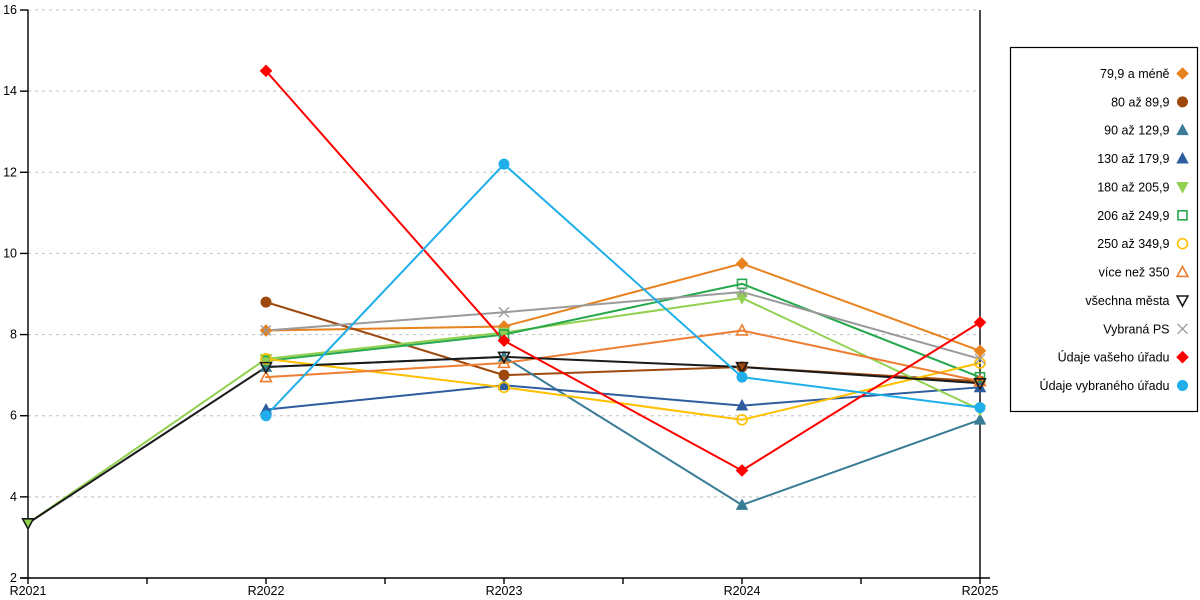  I want to click on legend-label: 79,9 a méně, so click(1135, 74).